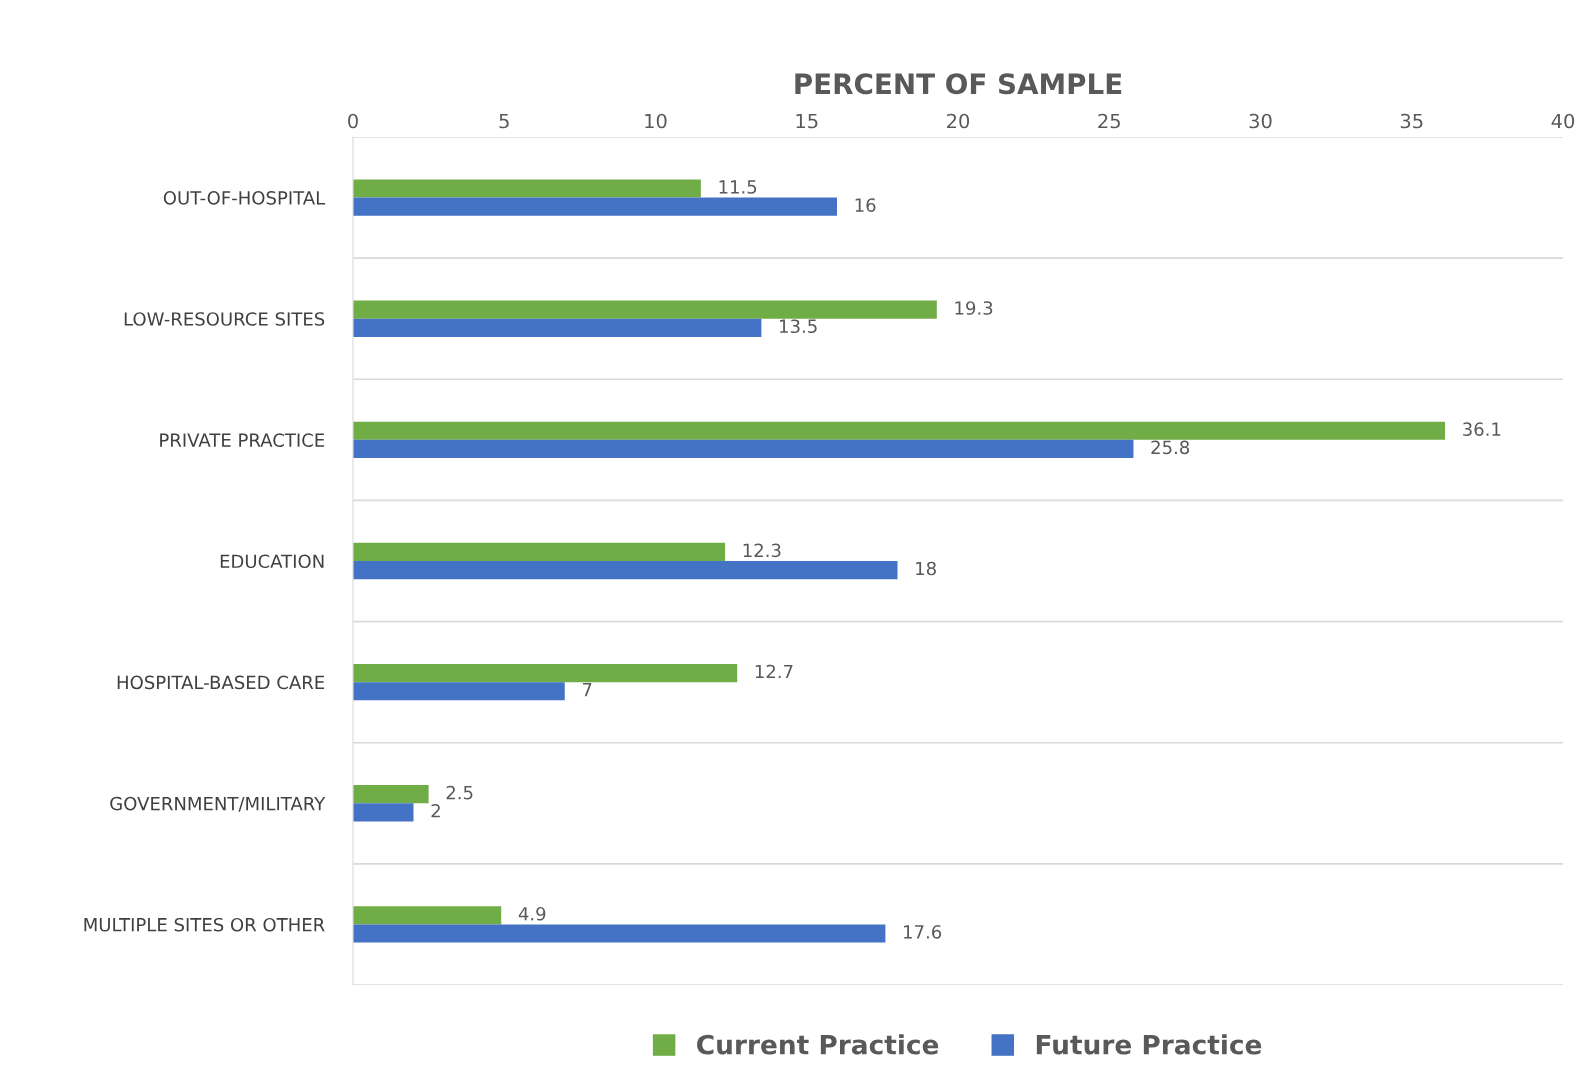 The width and height of the screenshot is (1596, 1079). What do you see at coordinates (926, 568) in the screenshot?
I see `data-label: 18` at bounding box center [926, 568].